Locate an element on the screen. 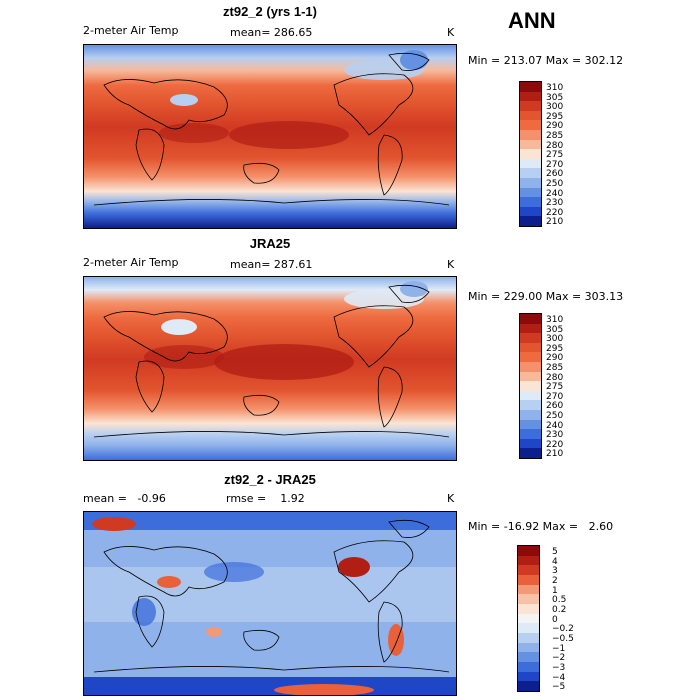 This screenshot has height=700, width=700. panel-2-colorbar is located at coordinates (530, 386).